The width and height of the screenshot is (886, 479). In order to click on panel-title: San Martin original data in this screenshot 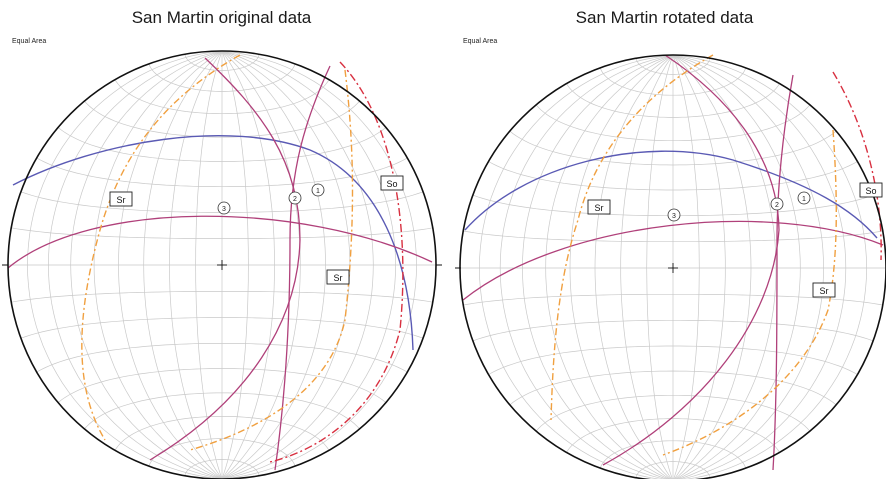, I will do `click(221, 17)`.